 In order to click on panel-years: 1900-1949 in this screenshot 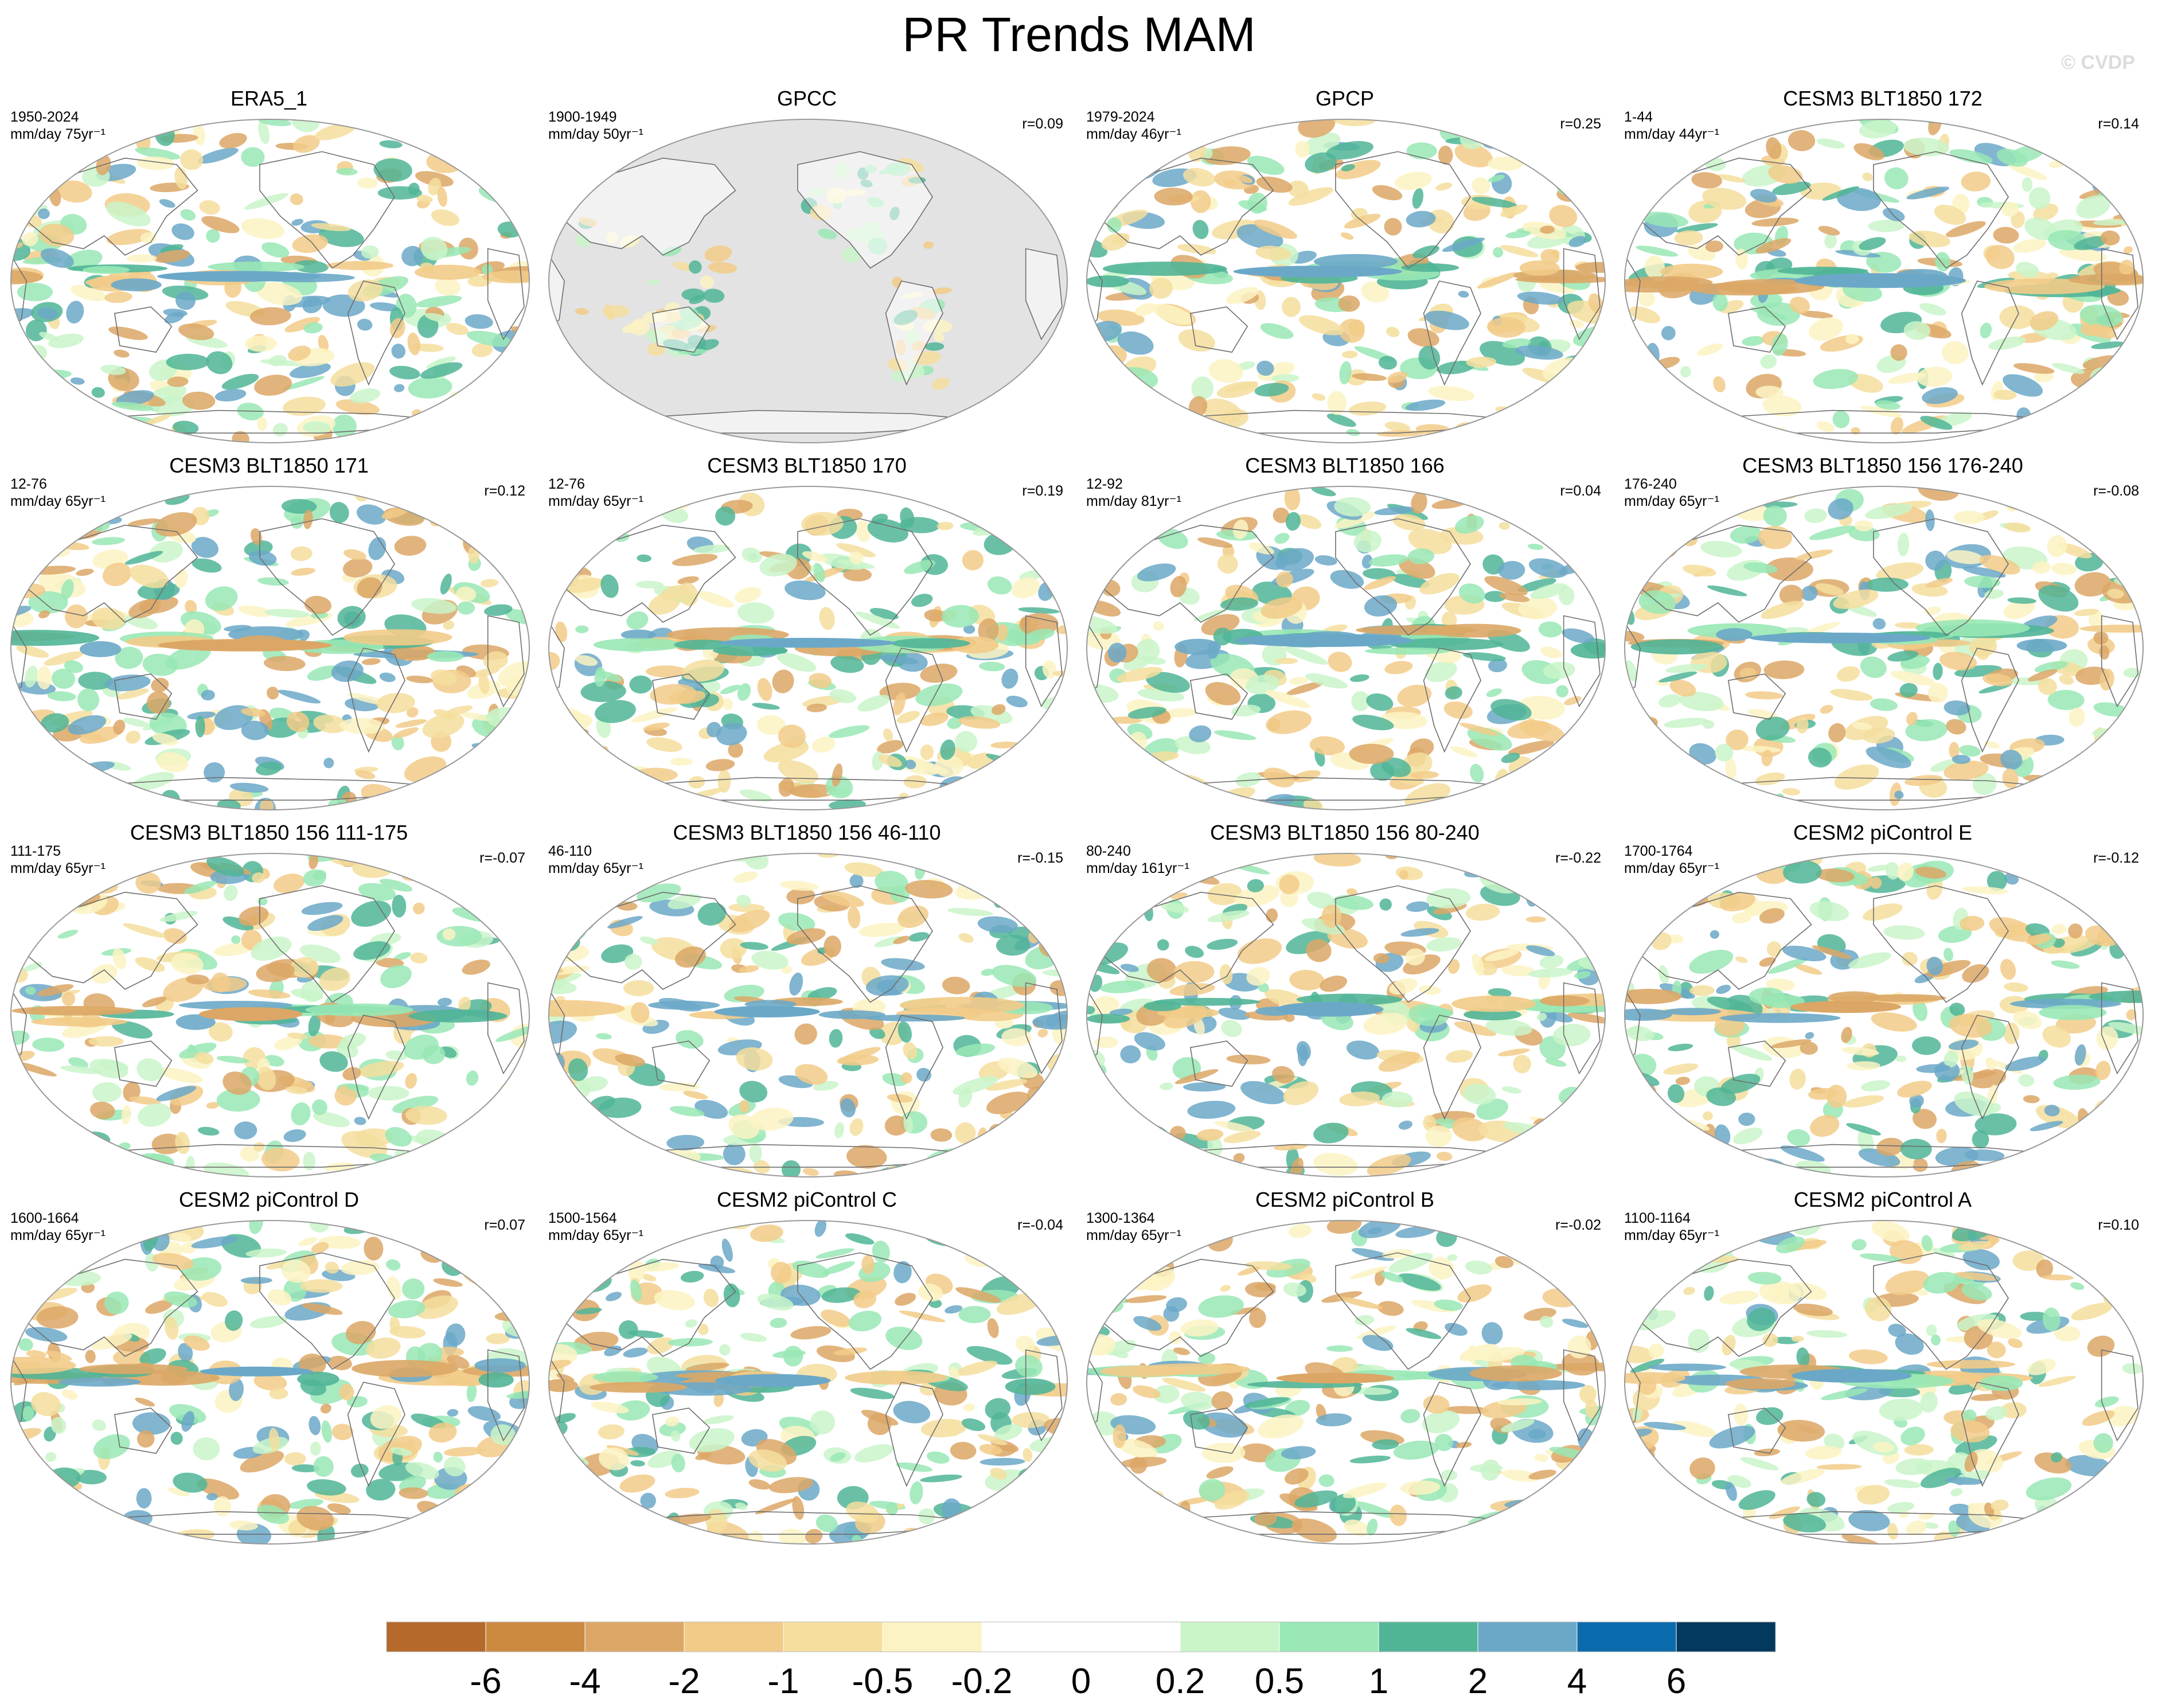, I will do `click(582, 117)`.